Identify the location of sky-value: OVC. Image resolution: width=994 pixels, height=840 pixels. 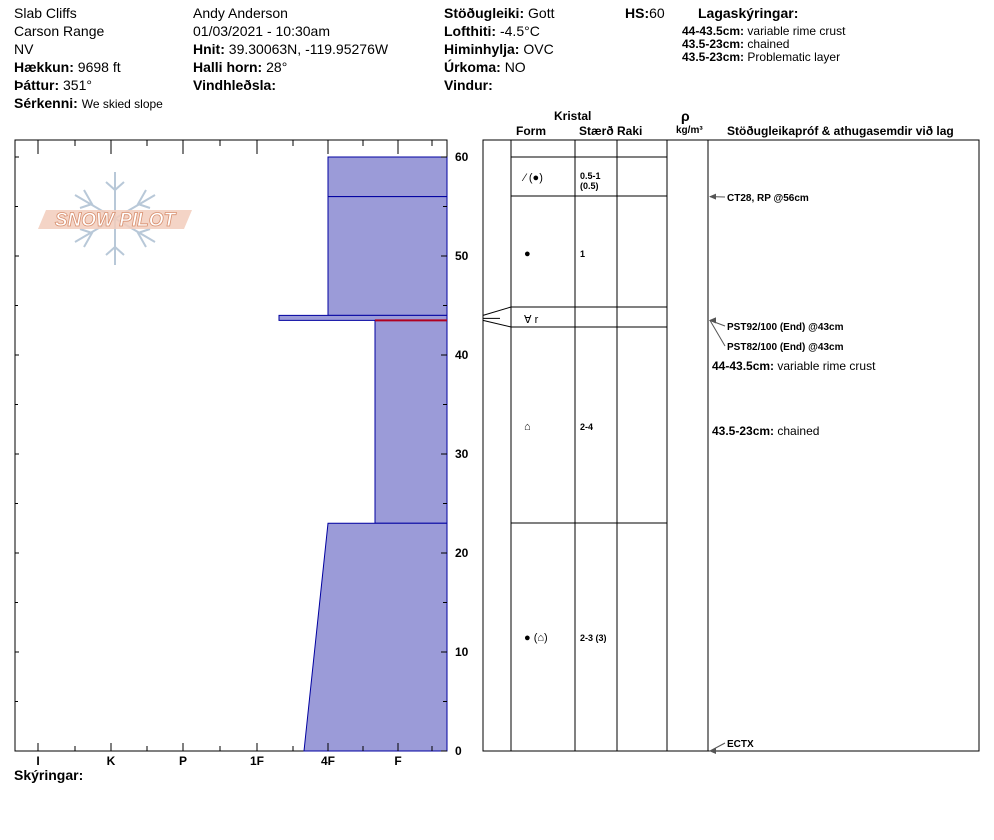
(538, 49).